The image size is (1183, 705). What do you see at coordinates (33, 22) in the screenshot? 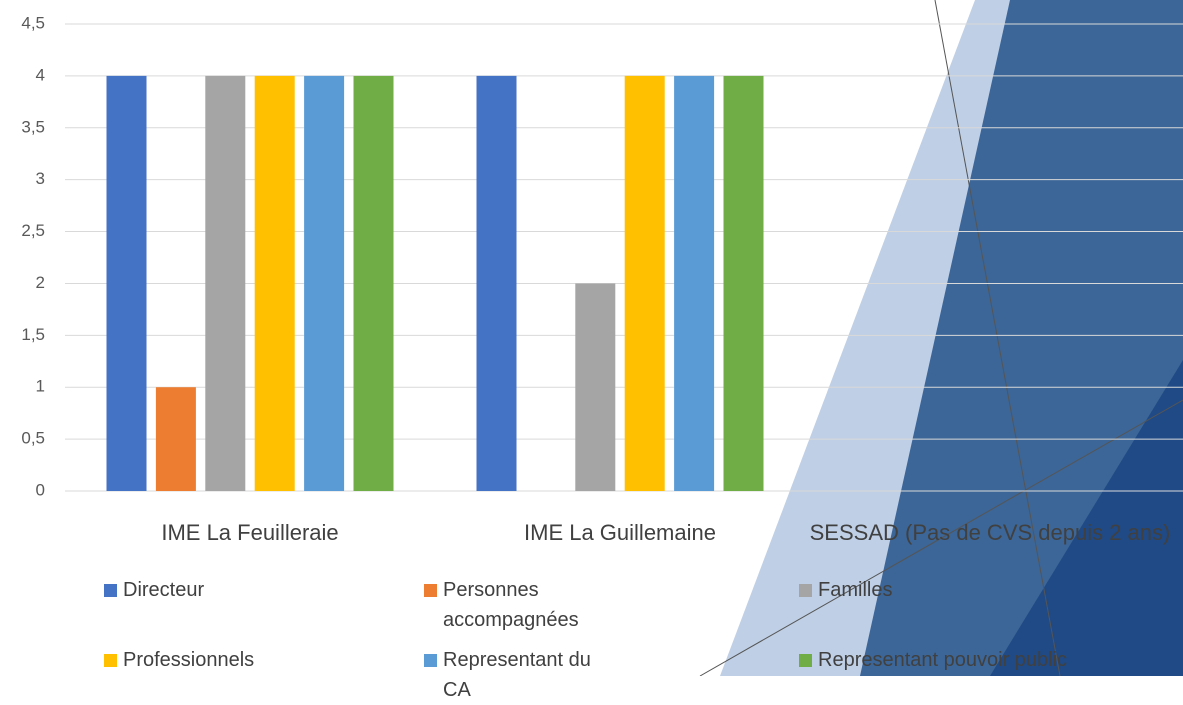
I see `y-tick-label: 4,5` at bounding box center [33, 22].